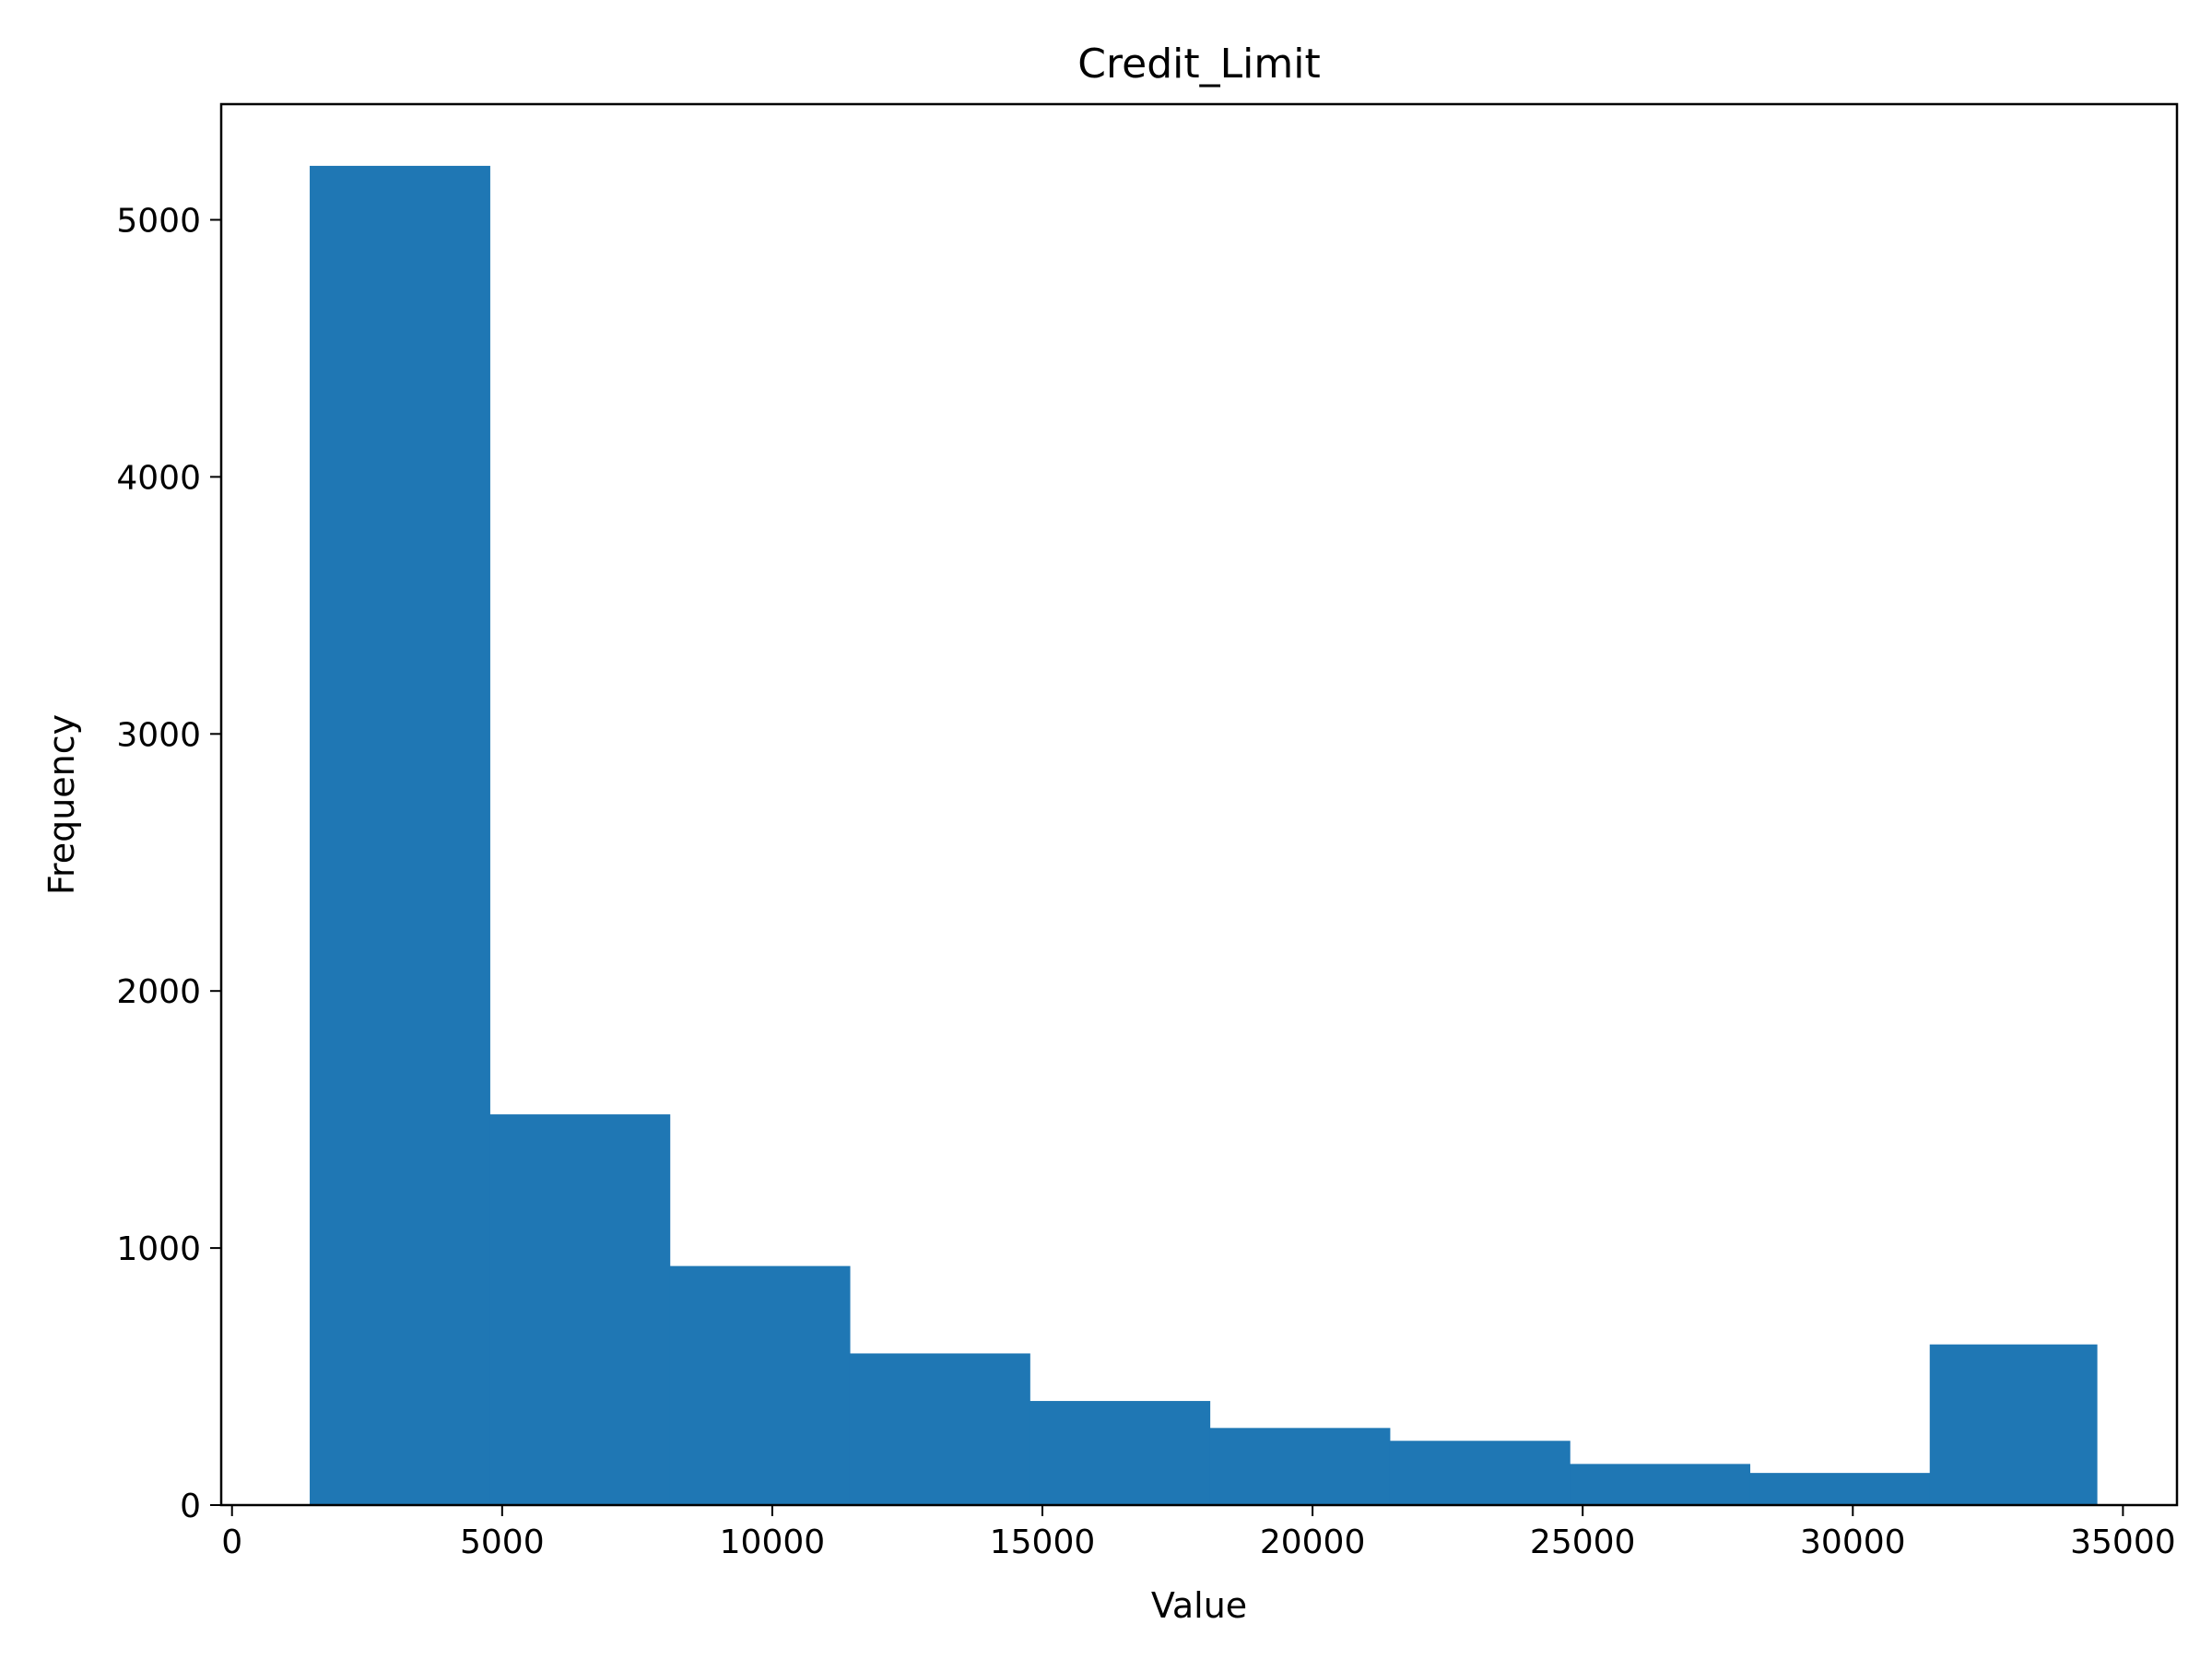  What do you see at coordinates (502, 1542) in the screenshot?
I see `x-tick-label: 5000` at bounding box center [502, 1542].